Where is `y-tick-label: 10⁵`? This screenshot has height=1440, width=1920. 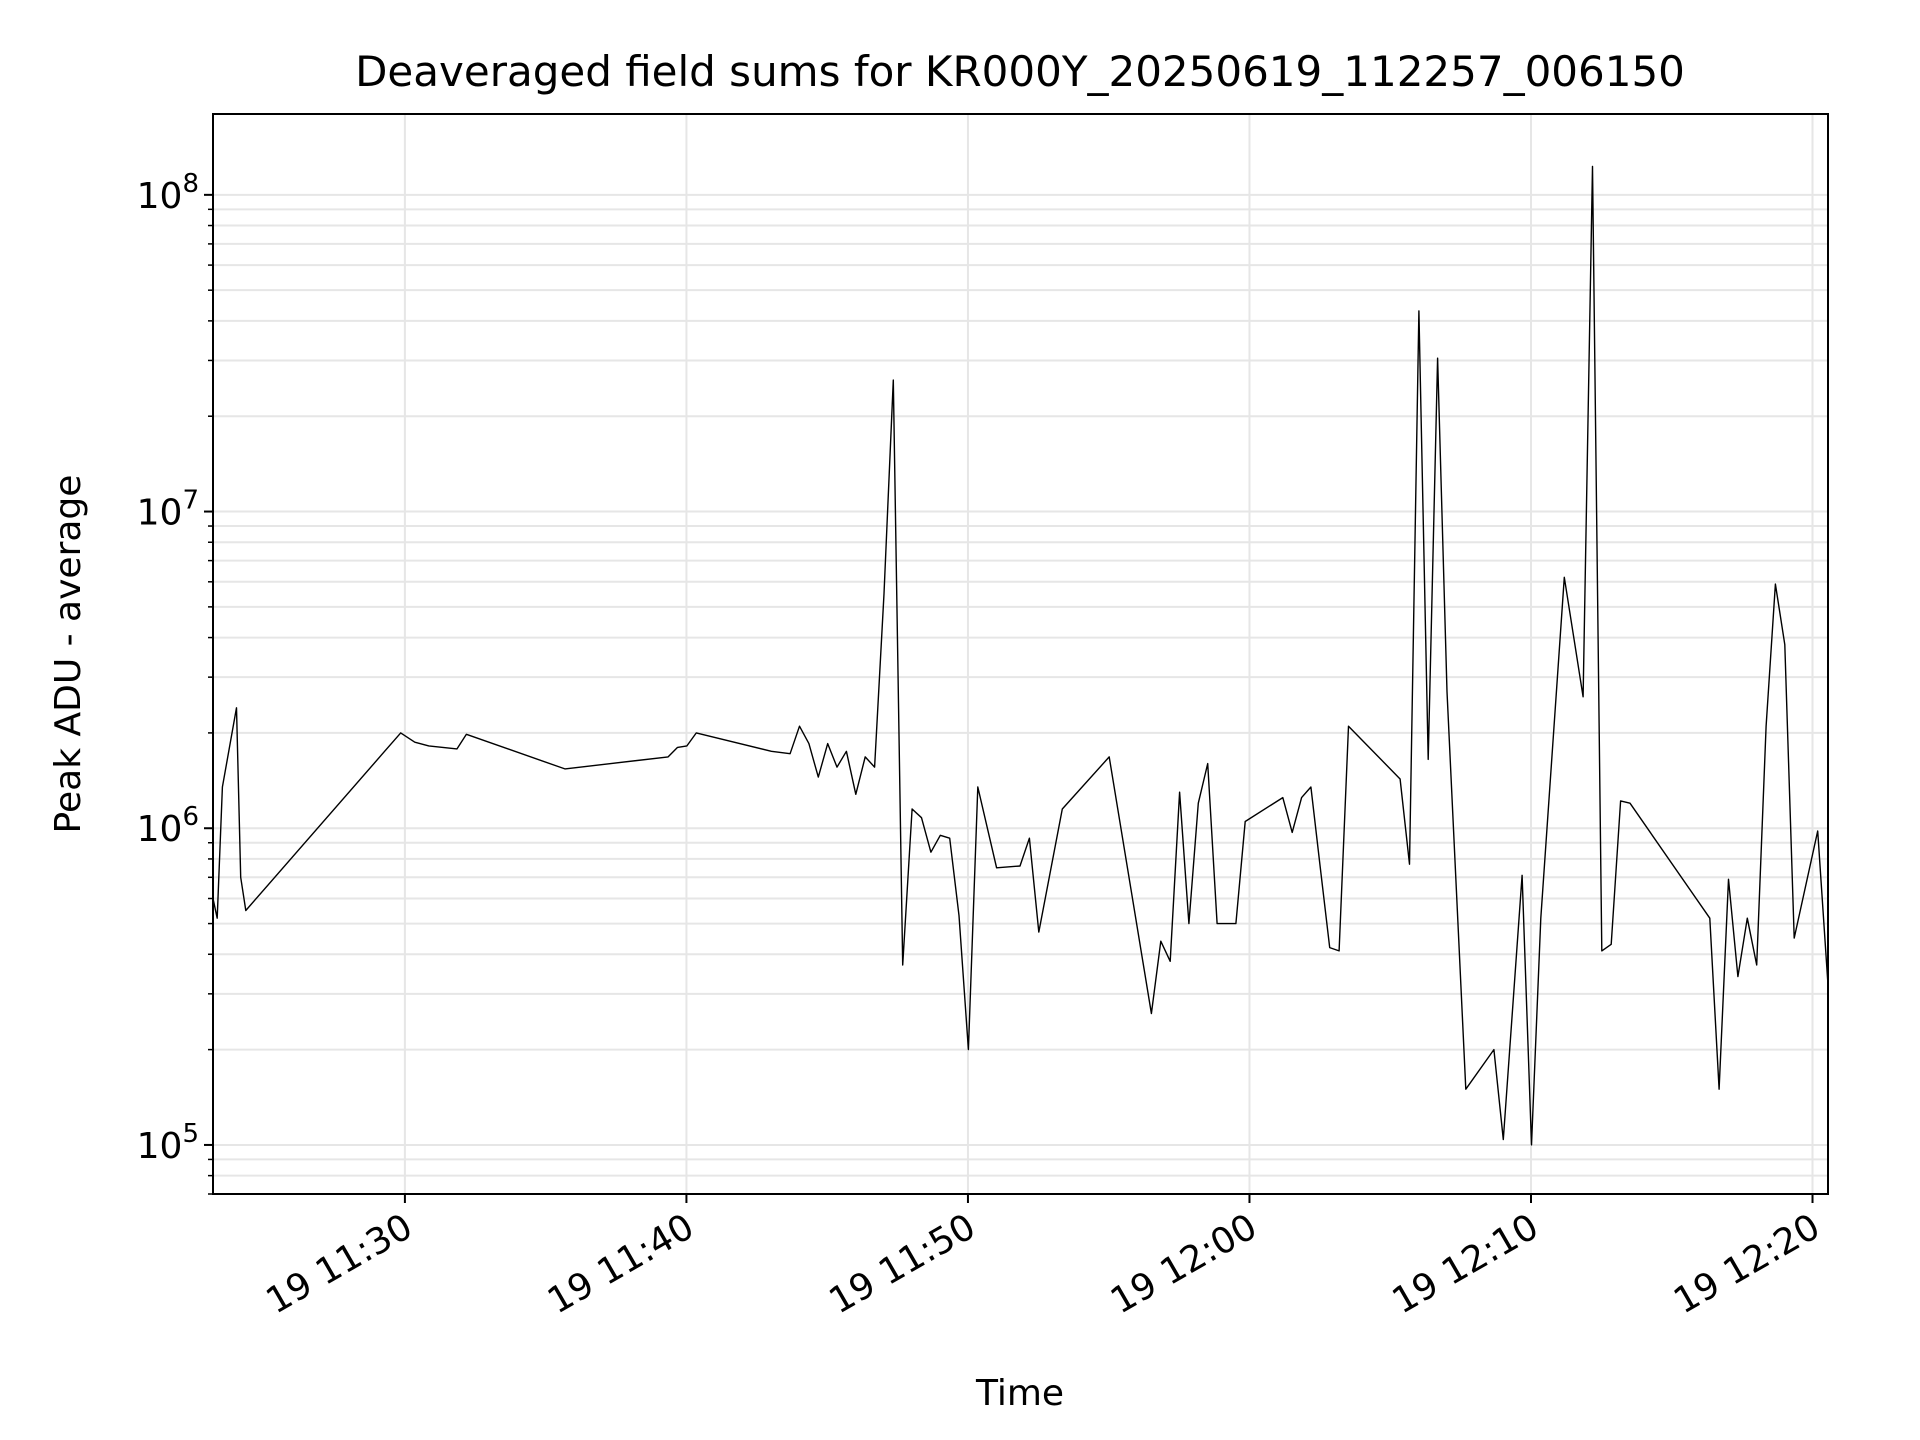
y-tick-label: 10⁵ is located at coordinates (168, 1143).